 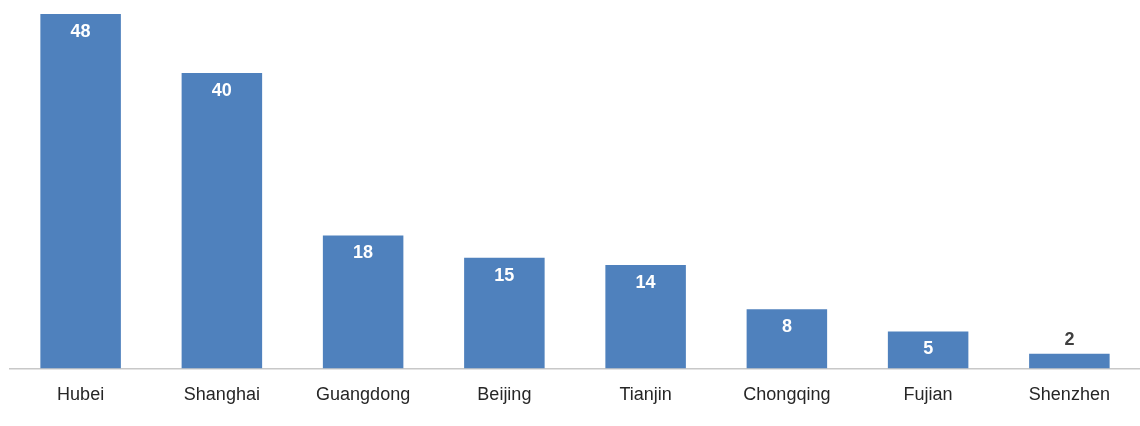 What do you see at coordinates (1069, 338) in the screenshot?
I see `data-label: 2` at bounding box center [1069, 338].